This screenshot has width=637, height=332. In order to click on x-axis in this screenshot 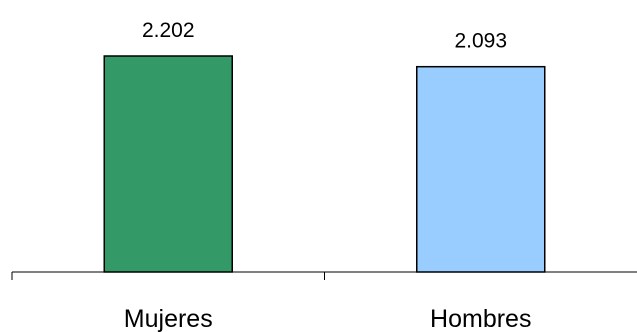, I will do `click(324, 275)`.